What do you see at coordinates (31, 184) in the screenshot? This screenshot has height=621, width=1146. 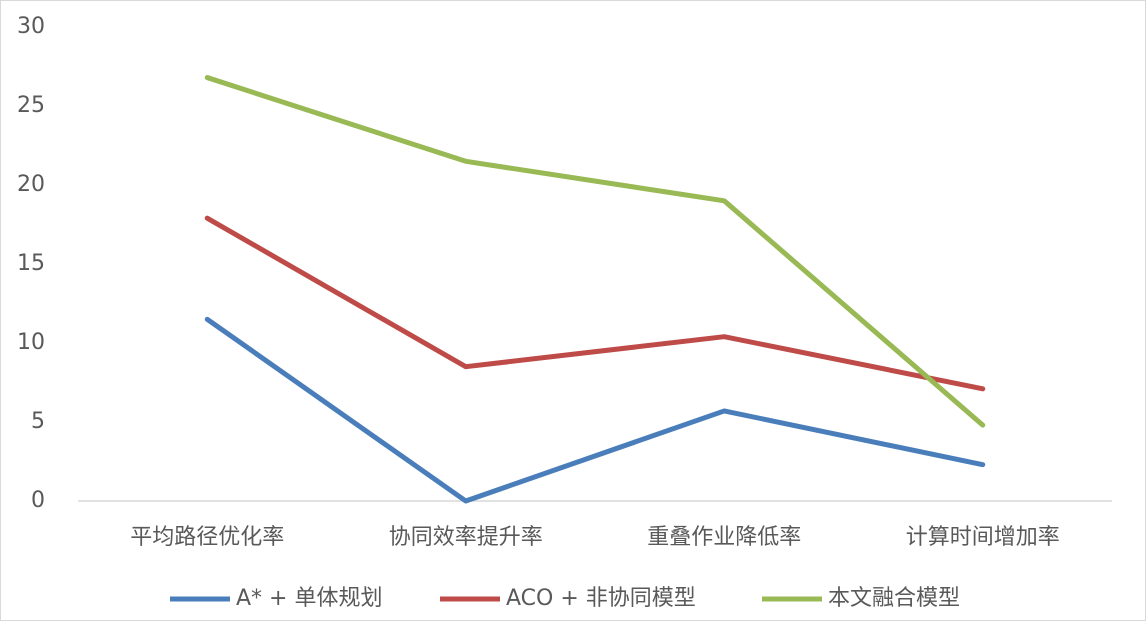 I see `y-tick-label: 20` at bounding box center [31, 184].